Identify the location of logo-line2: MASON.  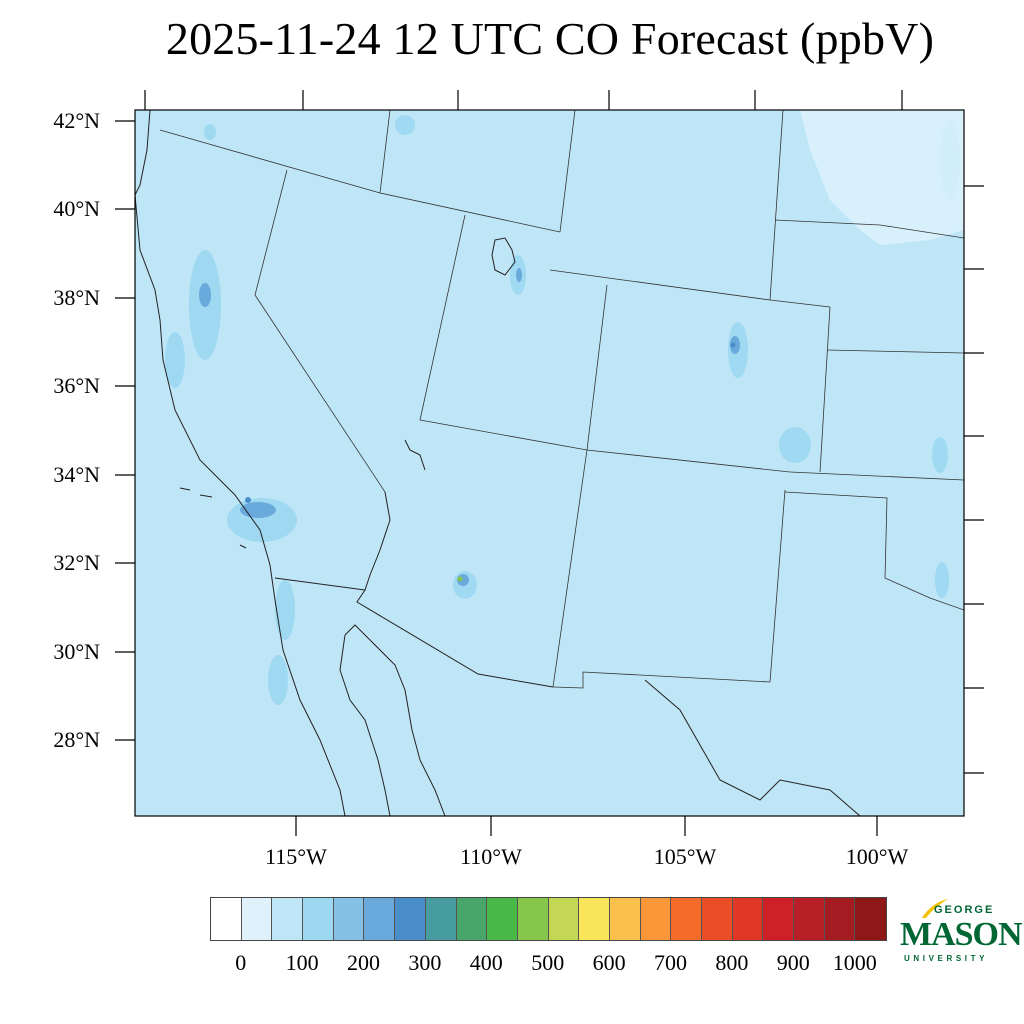
(961, 934).